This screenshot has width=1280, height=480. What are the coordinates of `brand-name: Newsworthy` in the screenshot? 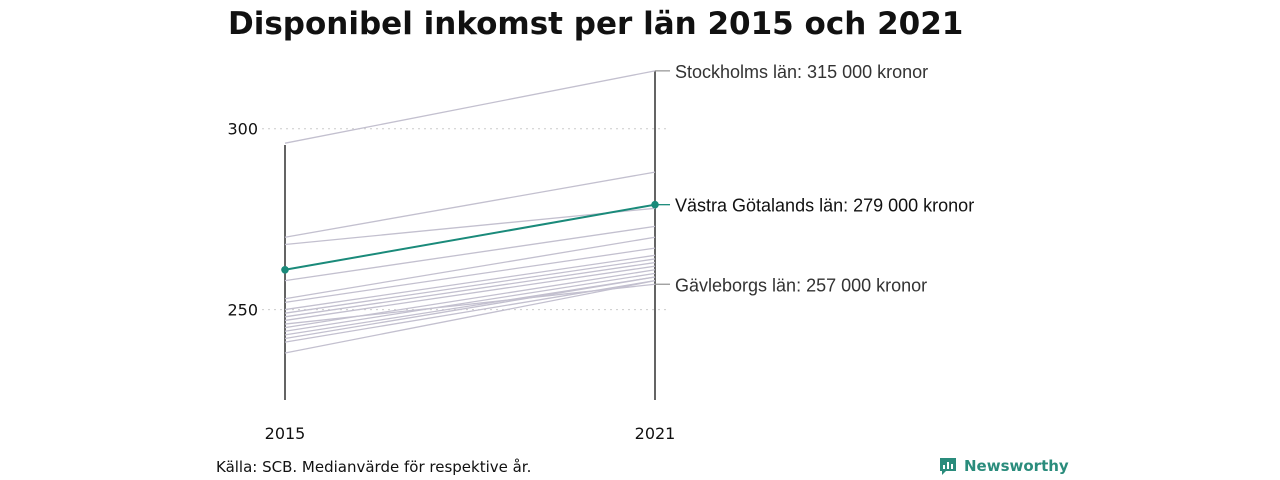 It's located at (1016, 466).